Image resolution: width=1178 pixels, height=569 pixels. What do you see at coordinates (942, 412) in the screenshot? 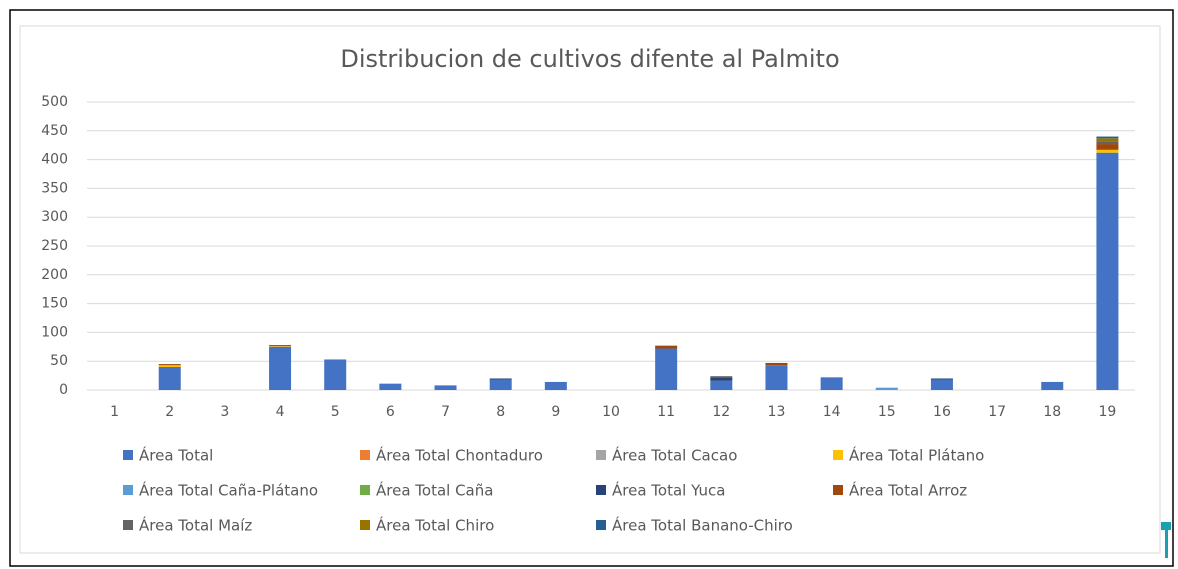
I see `x-tick-label: 16` at bounding box center [942, 412].